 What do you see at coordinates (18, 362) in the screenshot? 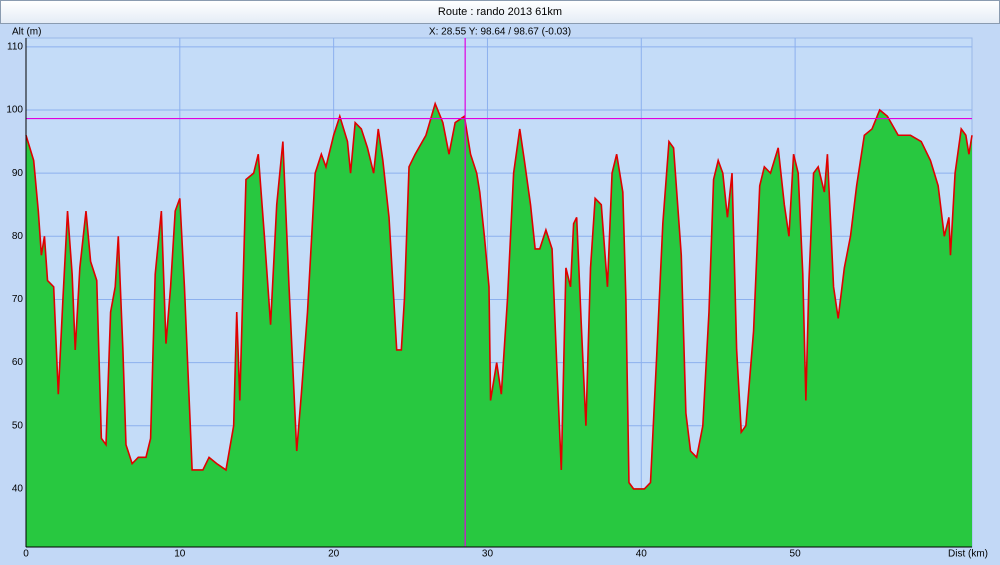
I see `y-tick-label: 60` at bounding box center [18, 362].